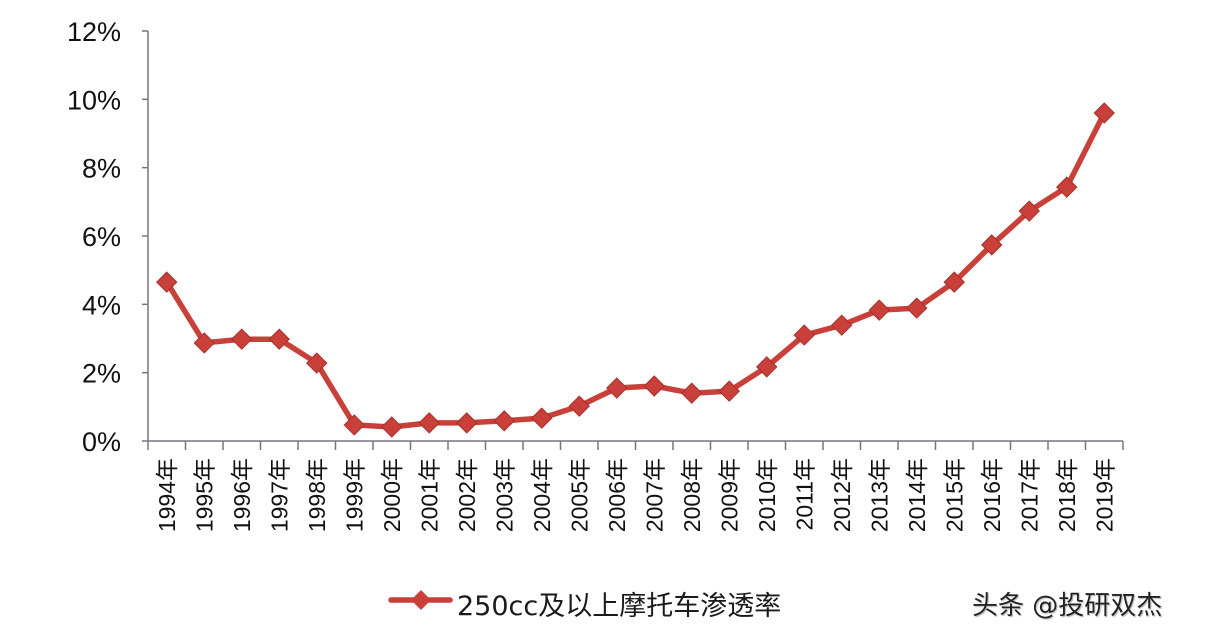  What do you see at coordinates (1029, 495) in the screenshot?
I see `x-tick-label: 2017年` at bounding box center [1029, 495].